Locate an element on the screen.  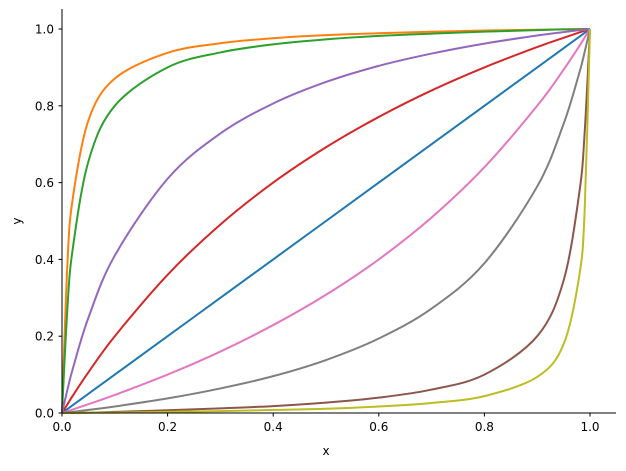
y-tick-label: 0.6 is located at coordinates (44, 183).